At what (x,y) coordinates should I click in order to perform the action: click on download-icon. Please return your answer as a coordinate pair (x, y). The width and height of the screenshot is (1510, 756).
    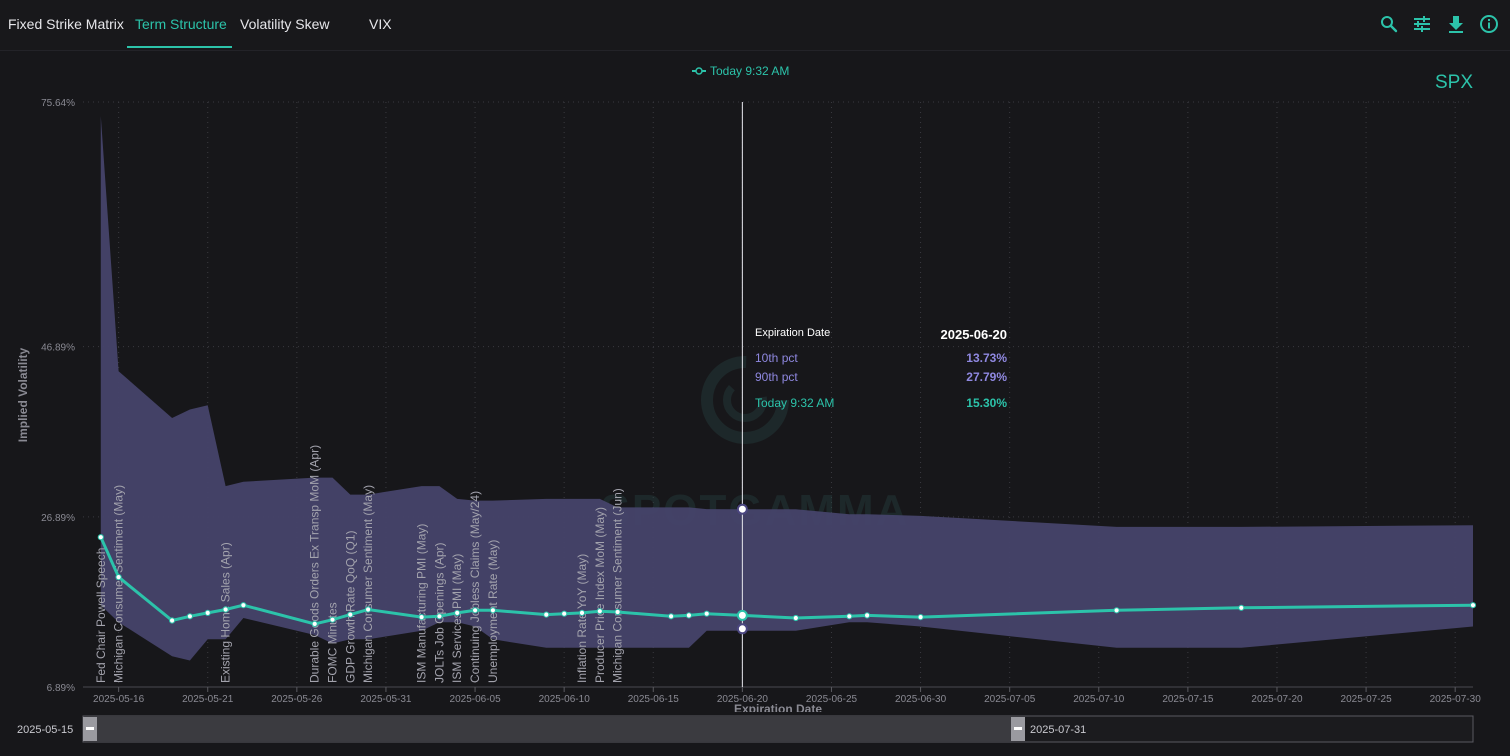
    Looking at the image, I should click on (1456, 24).